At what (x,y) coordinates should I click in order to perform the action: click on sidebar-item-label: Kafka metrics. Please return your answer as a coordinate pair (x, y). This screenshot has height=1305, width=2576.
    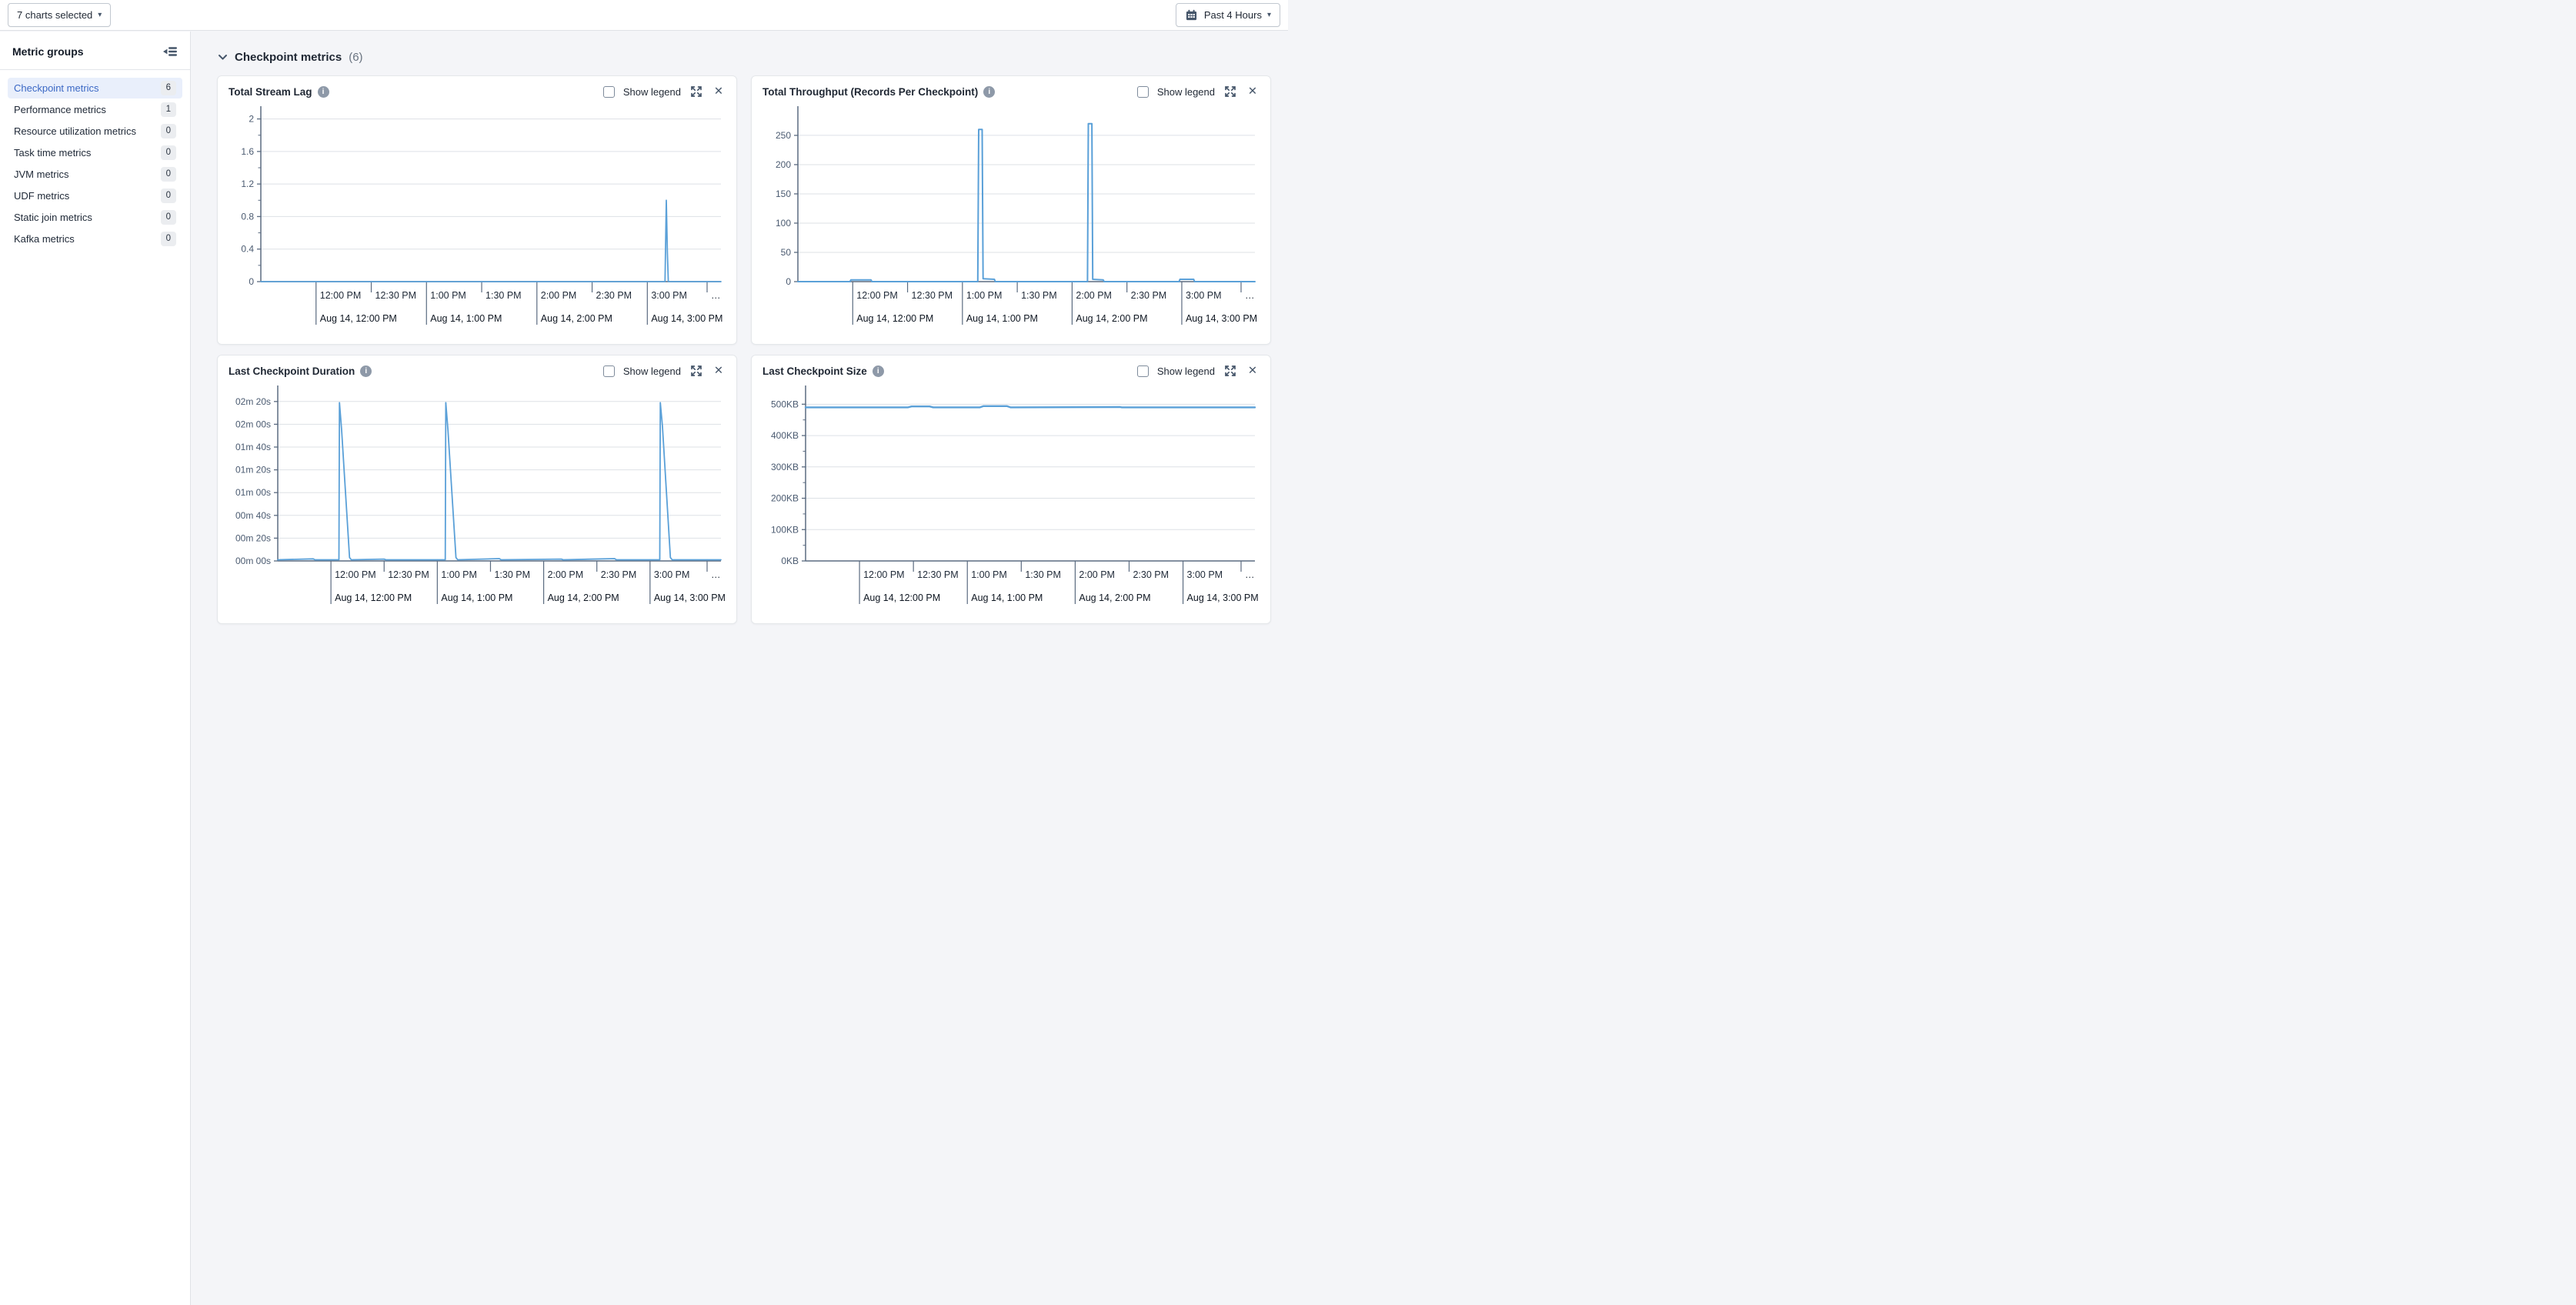
    Looking at the image, I should click on (45, 239).